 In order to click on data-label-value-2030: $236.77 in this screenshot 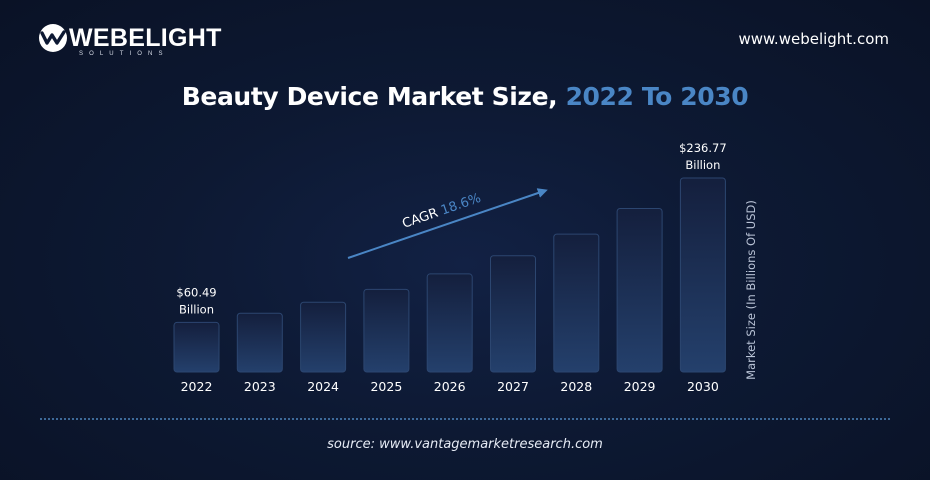, I will do `click(703, 148)`.